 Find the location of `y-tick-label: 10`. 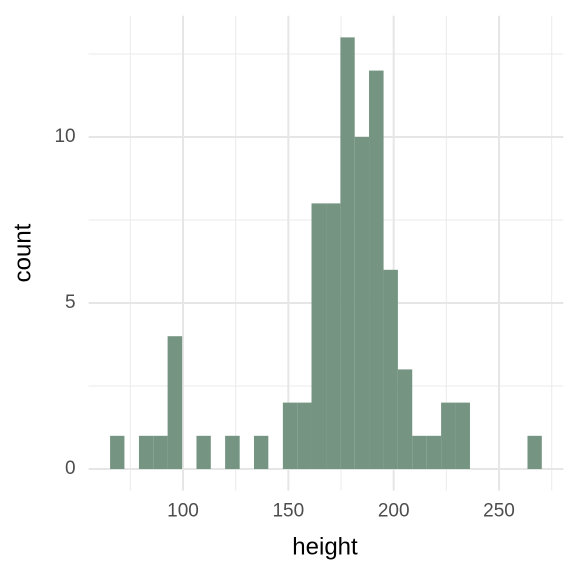

y-tick-label: 10 is located at coordinates (64, 136).